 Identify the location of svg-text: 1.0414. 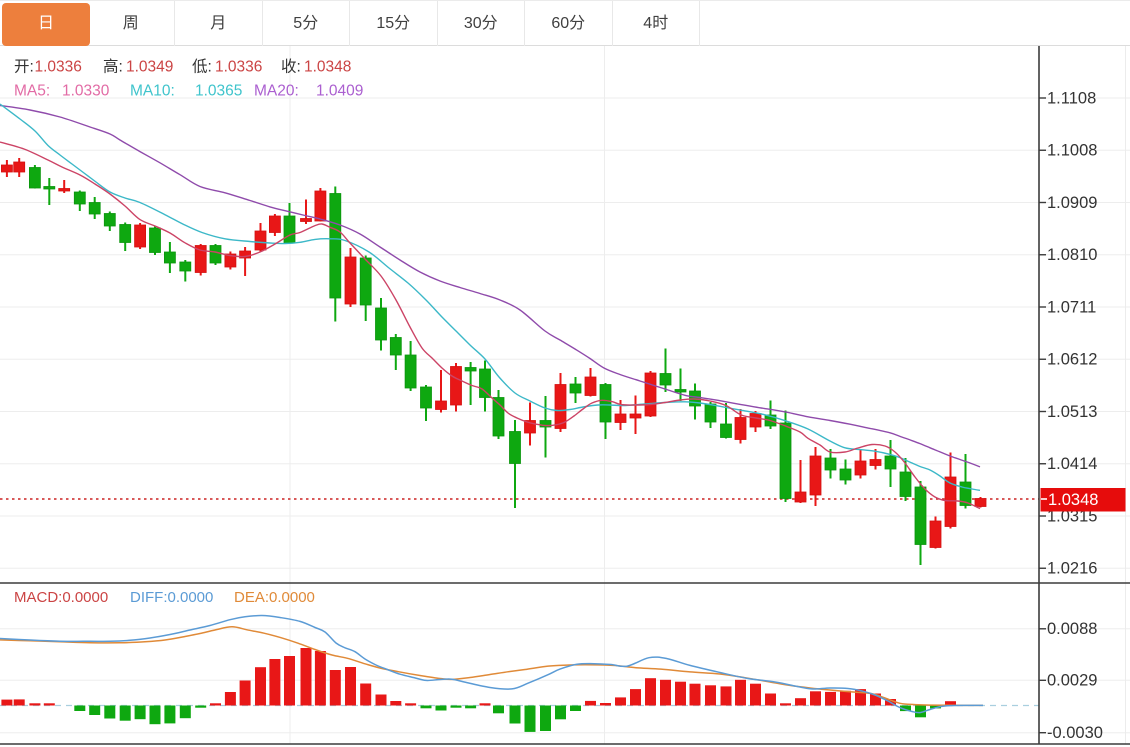
(1072, 464).